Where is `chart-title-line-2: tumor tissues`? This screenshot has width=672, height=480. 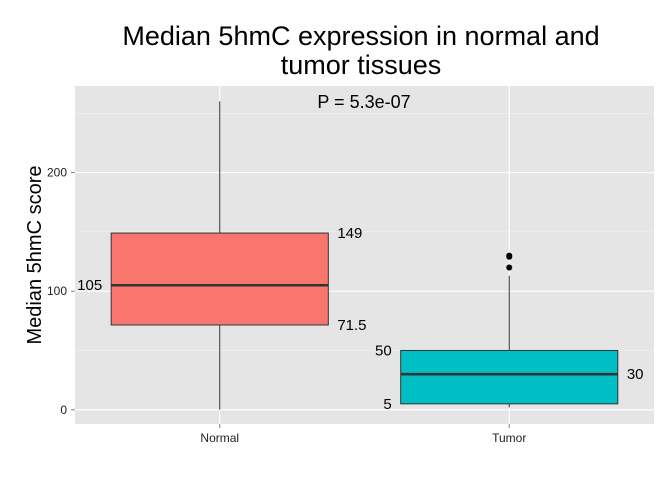 chart-title-line-2: tumor tissues is located at coordinates (361, 65).